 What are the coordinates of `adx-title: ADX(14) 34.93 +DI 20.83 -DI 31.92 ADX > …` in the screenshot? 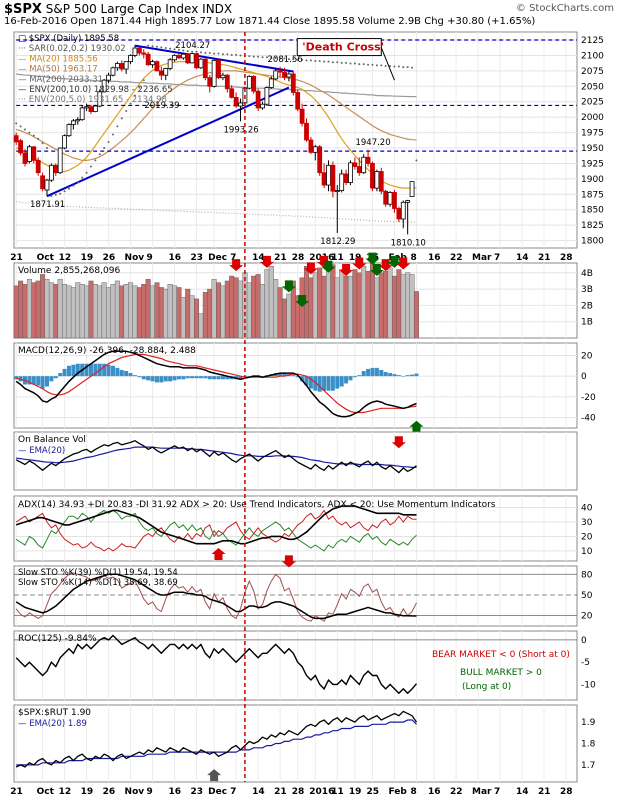 It's located at (257, 505).